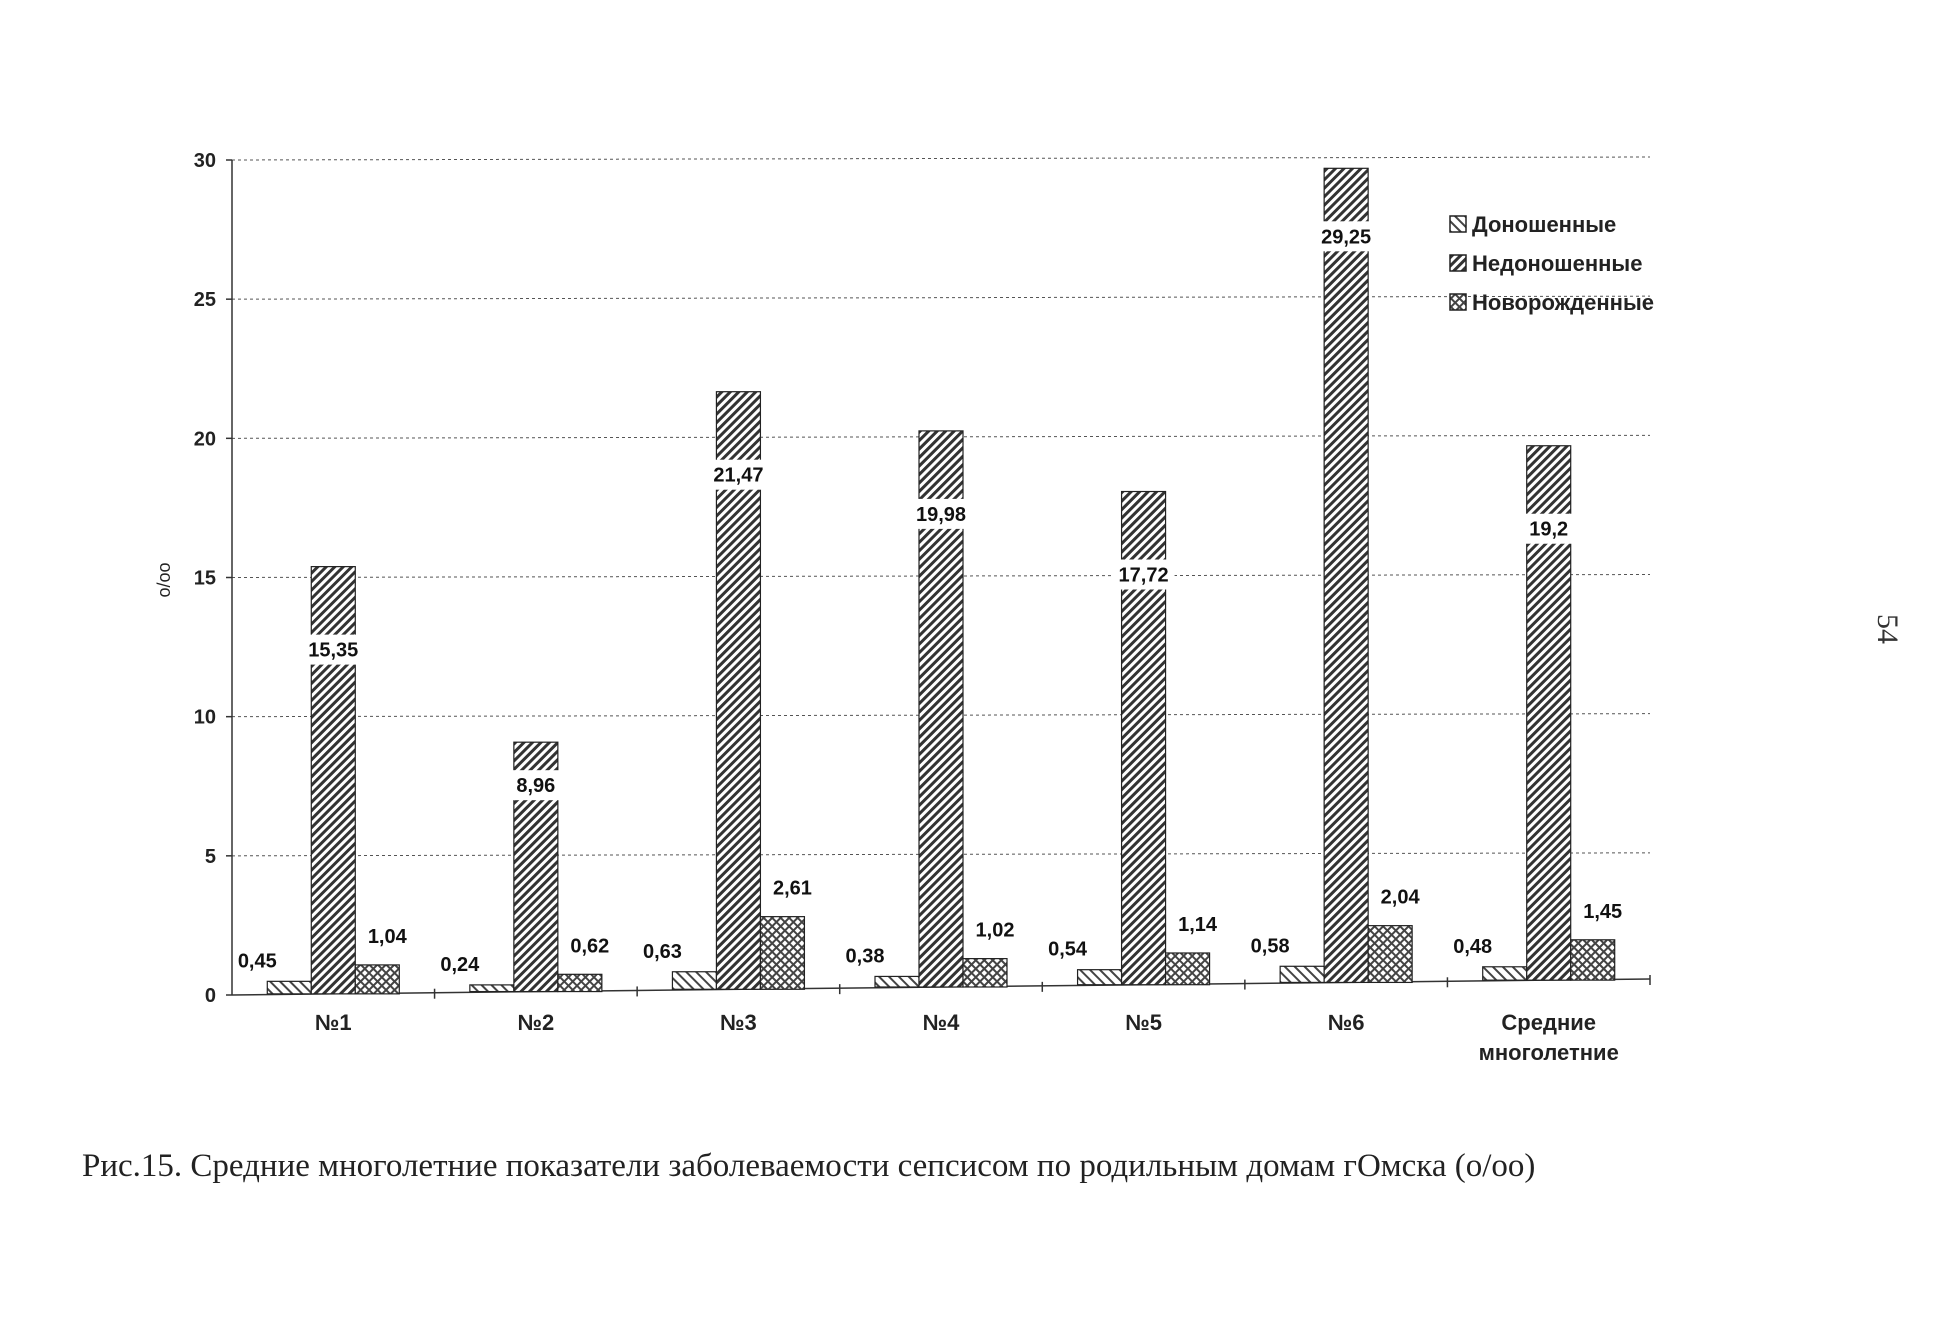  Describe the element at coordinates (333, 1022) in the screenshot. I see `x-tick-label: №1` at that location.